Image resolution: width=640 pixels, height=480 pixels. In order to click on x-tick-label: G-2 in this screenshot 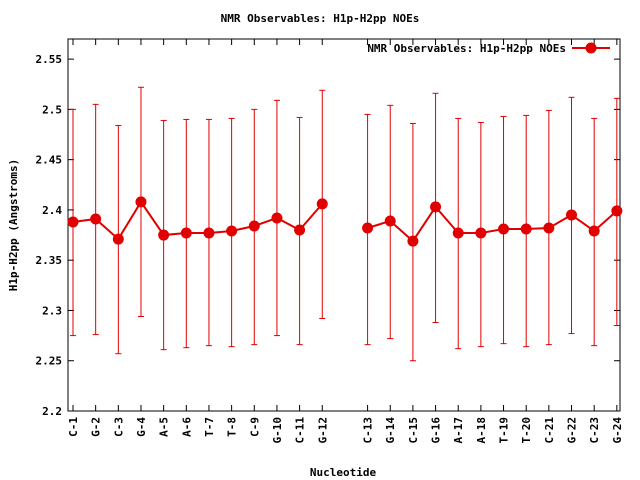, I will do `click(96, 427)`.